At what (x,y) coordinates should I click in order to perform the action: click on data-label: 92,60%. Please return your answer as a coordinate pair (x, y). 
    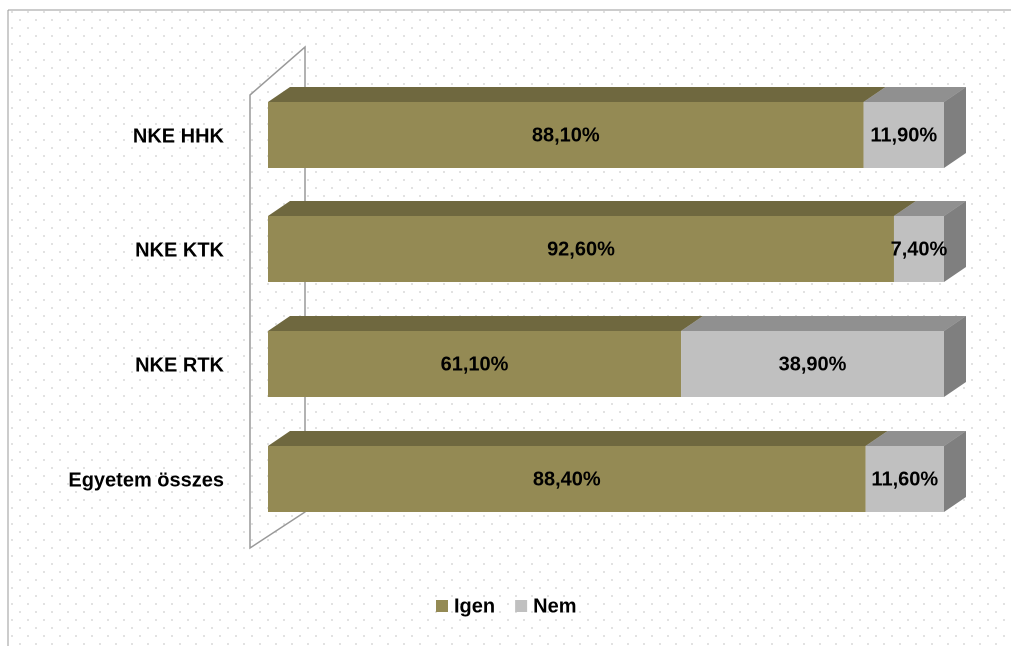
    Looking at the image, I should click on (581, 249).